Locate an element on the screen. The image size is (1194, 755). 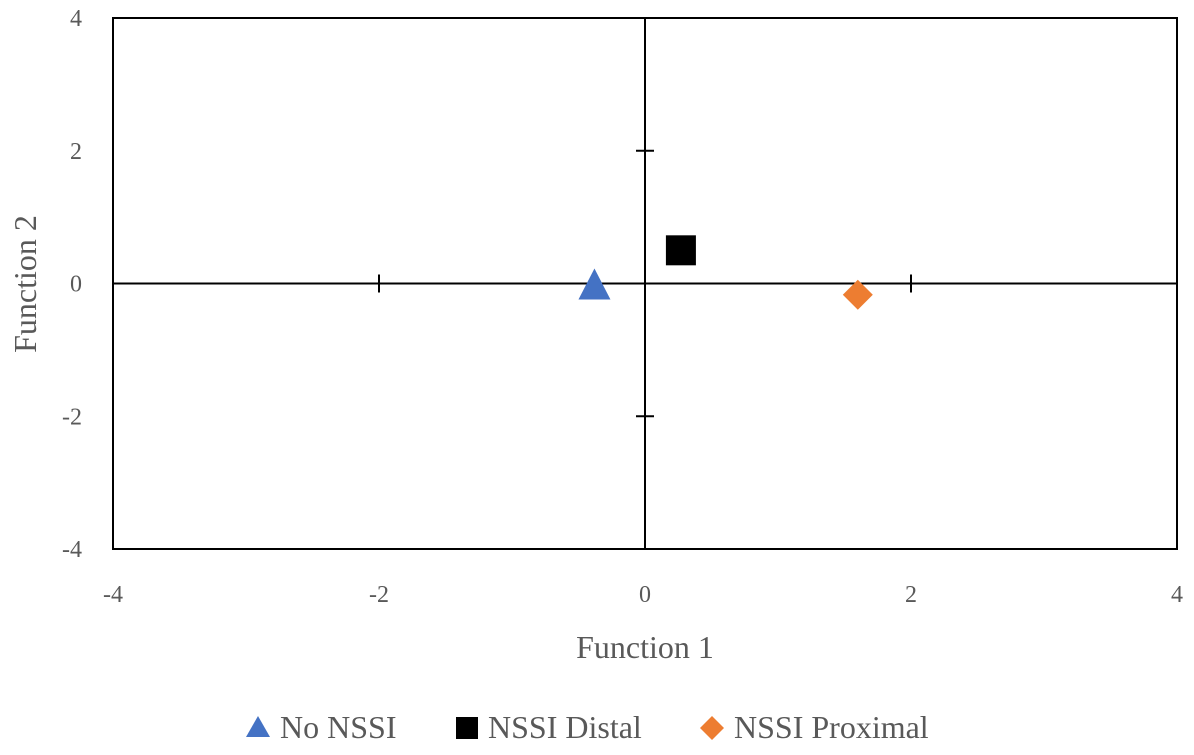
y-tick-label: -2 is located at coordinates (72, 417).